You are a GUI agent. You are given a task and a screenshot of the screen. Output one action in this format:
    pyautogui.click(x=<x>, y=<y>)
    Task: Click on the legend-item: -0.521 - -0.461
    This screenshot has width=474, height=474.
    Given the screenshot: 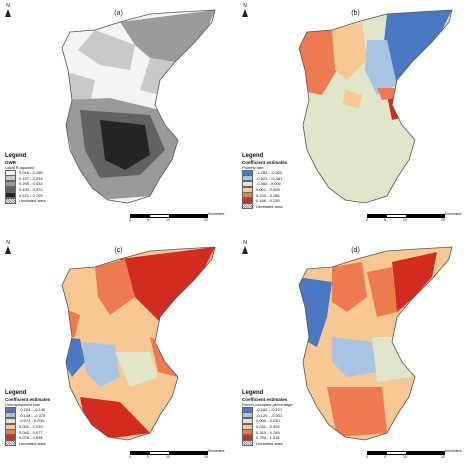 What is the action you would take?
    pyautogui.click(x=287, y=178)
    